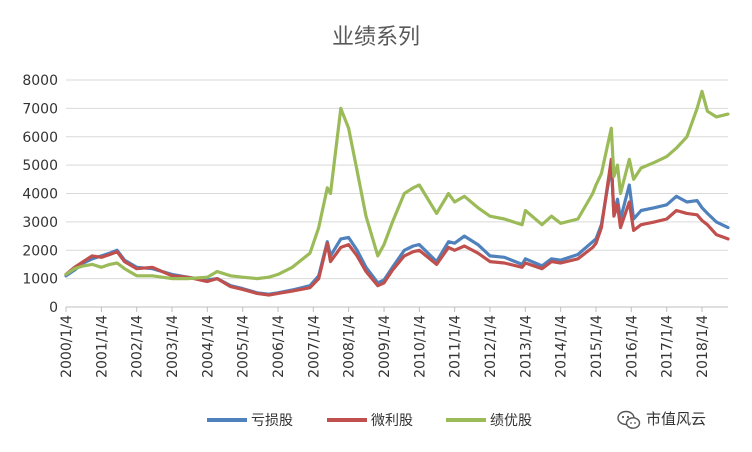  Describe the element at coordinates (385, 346) in the screenshot. I see `x-tick-label: 2009/1/4` at that location.